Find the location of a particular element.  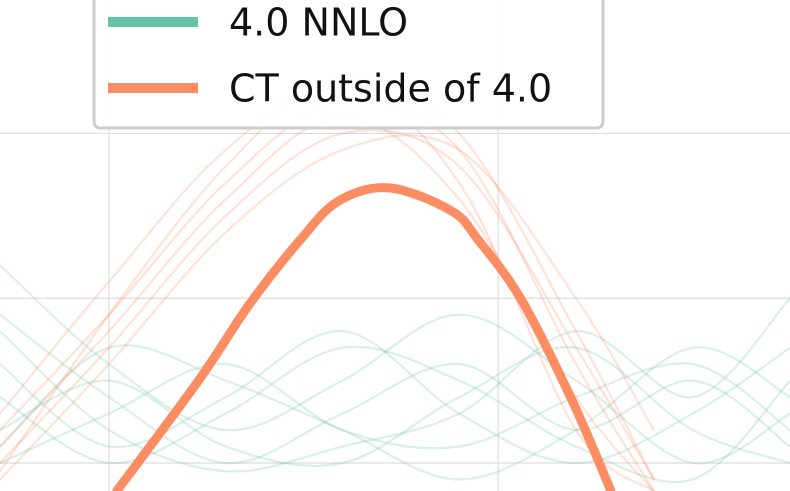

legend-label: 4.0 NNLO is located at coordinates (318, 23).